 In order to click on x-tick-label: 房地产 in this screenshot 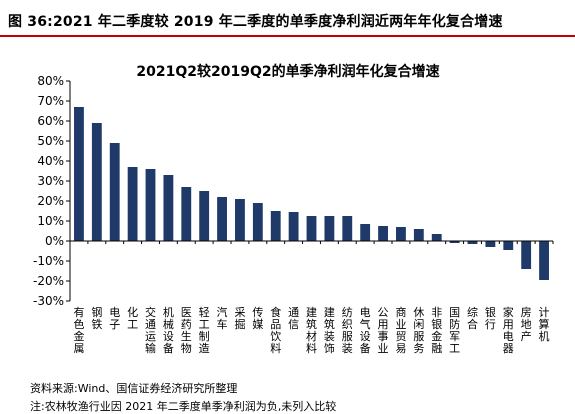, I will do `click(526, 324)`.